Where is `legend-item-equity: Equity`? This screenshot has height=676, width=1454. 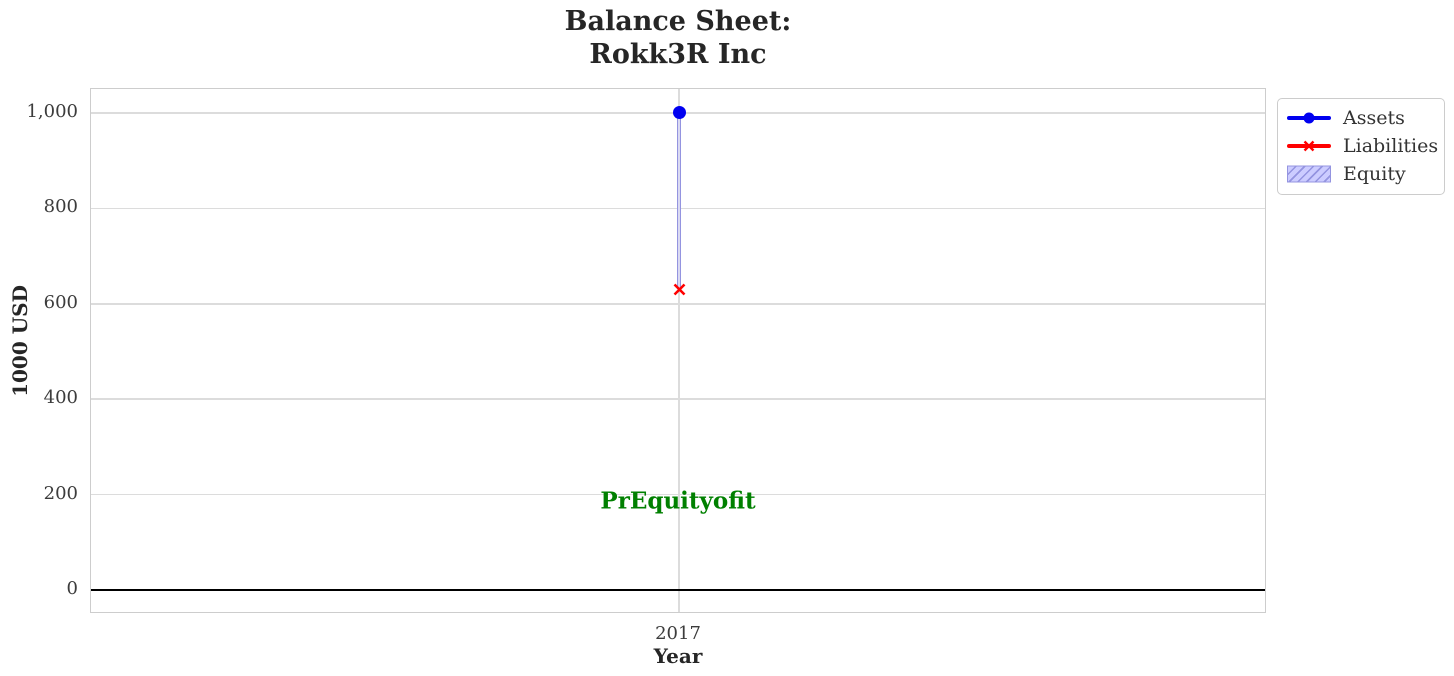 legend-item-equity: Equity is located at coordinates (1361, 174).